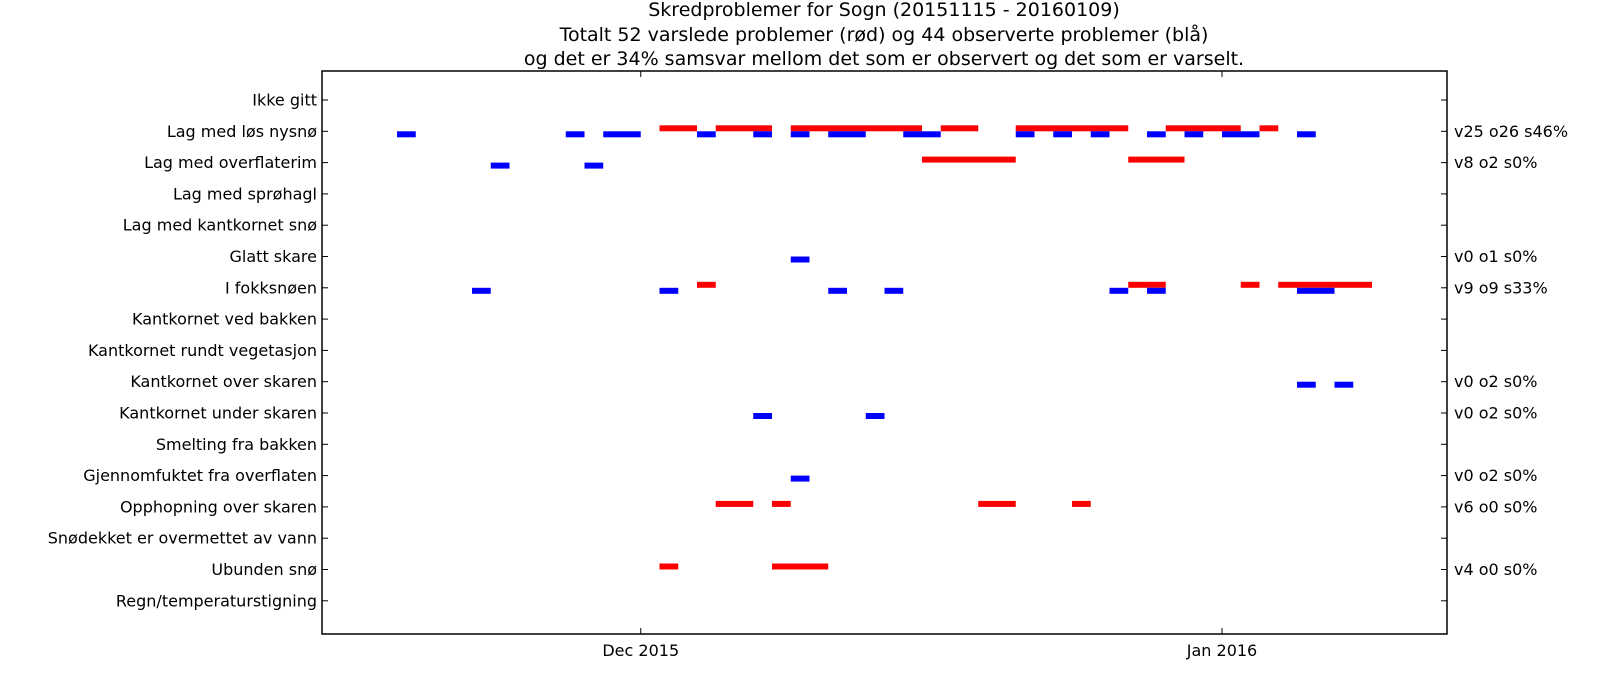 The height and width of the screenshot is (700, 1600). I want to click on category-stat-glatt-skare: v0 o1 s0%, so click(1496, 256).